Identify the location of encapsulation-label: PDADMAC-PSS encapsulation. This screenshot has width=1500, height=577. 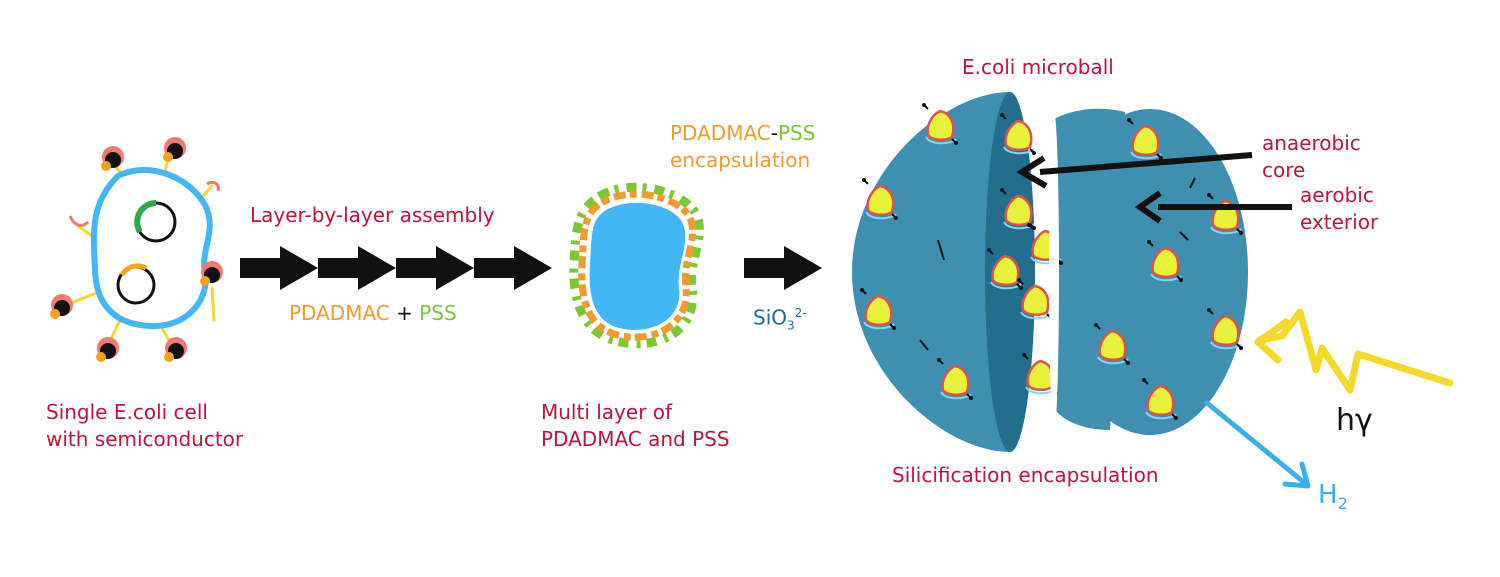
(743, 146).